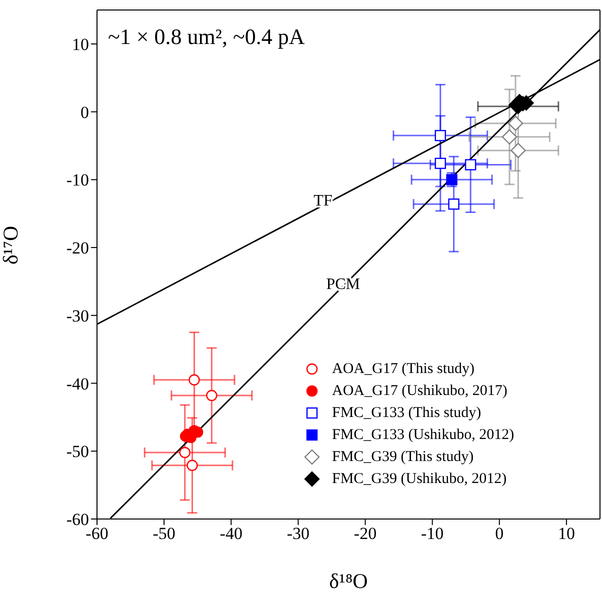 Image resolution: width=602 pixels, height=592 pixels. Describe the element at coordinates (423, 435) in the screenshot. I see `legend-label: FMC_G133 (Ushikubo, 2012)` at that location.